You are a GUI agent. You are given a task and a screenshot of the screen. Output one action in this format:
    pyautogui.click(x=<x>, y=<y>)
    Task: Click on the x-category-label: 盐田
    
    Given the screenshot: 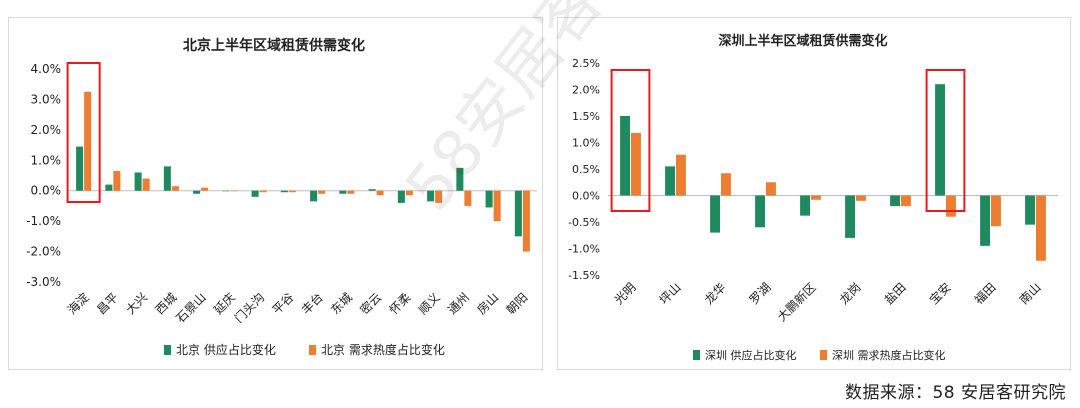 What is the action you would take?
    pyautogui.click(x=895, y=293)
    